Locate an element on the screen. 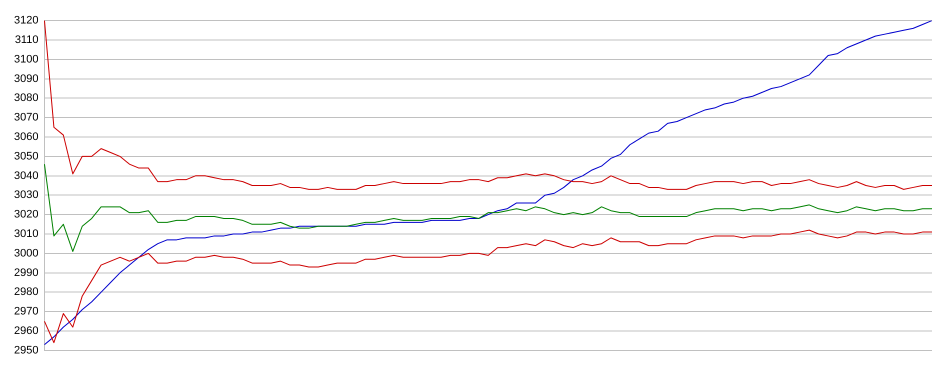 Image resolution: width=950 pixels, height=375 pixels. y-tick-label: 2960 is located at coordinates (26, 331).